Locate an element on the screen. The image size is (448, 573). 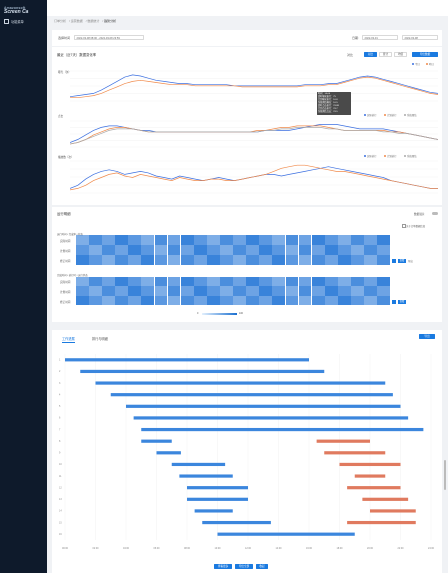
sidebar-item-menu: 功能菜单 is located at coordinates (14, 21).